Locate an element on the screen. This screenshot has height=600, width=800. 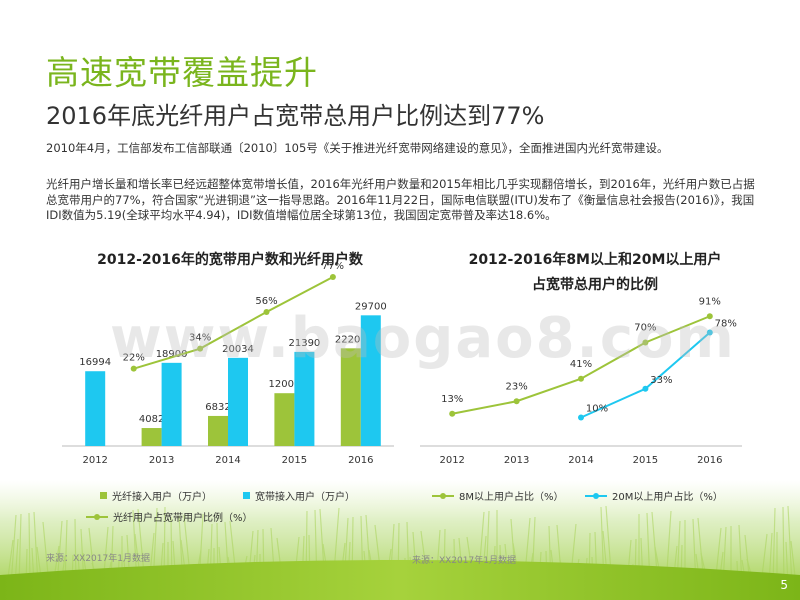
chart1-legend-fiber: 光纤接入用户（万户） is located at coordinates (156, 495).